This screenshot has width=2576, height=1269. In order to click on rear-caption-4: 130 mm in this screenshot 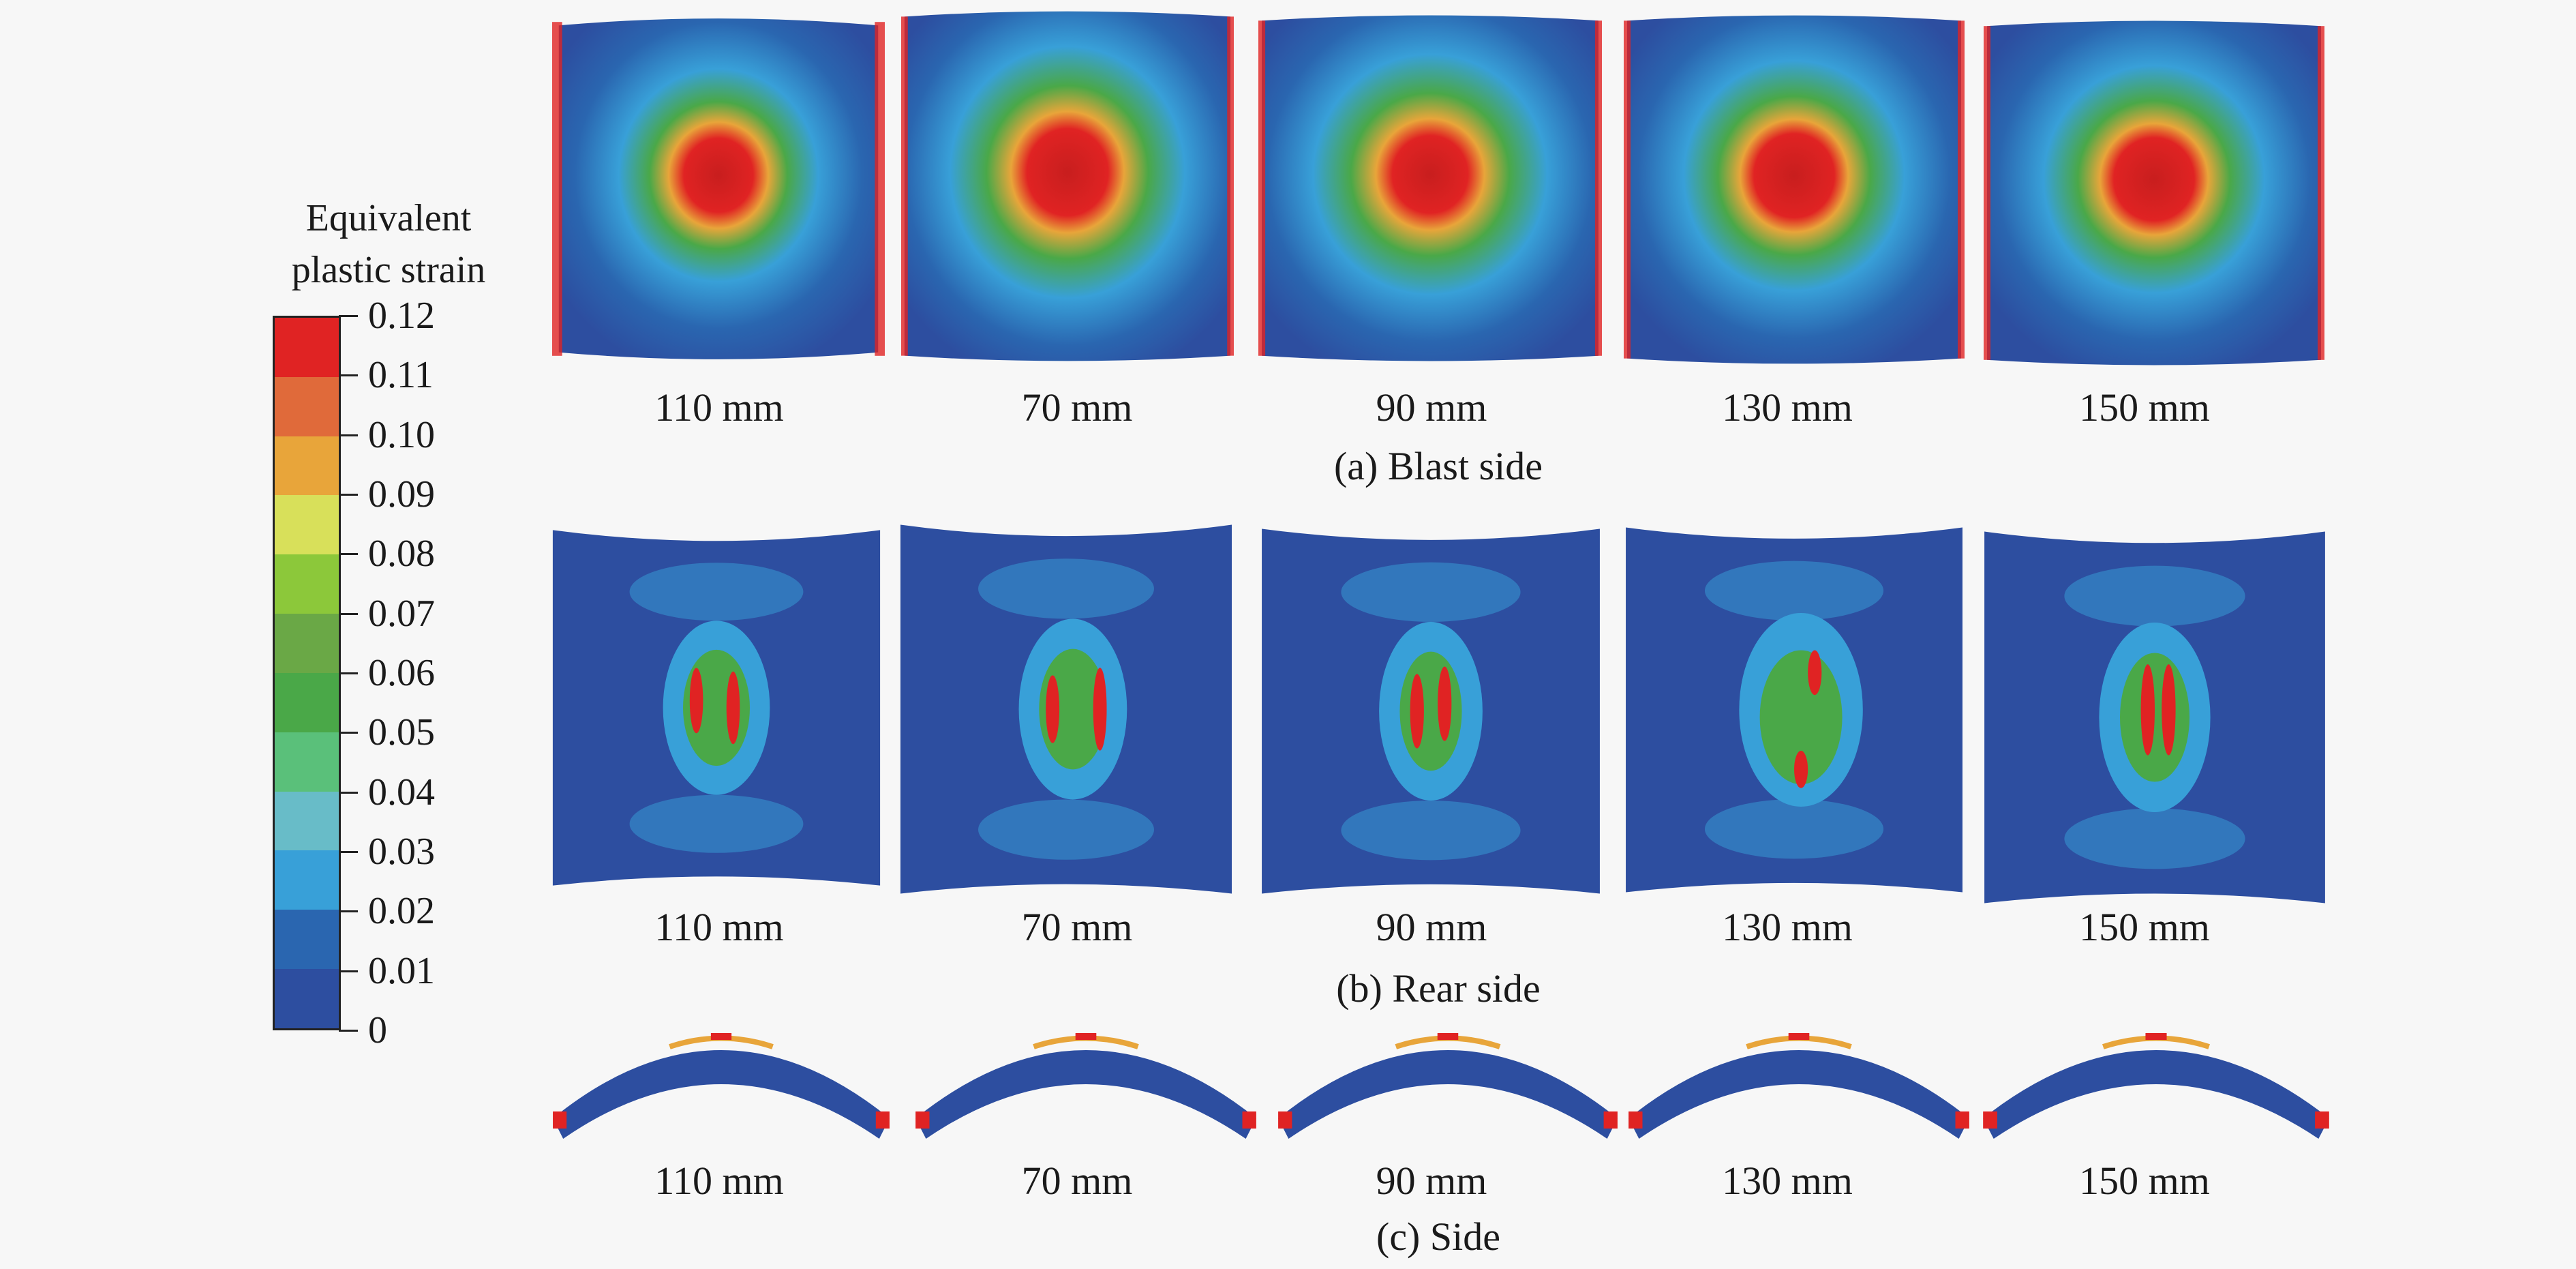, I will do `click(1788, 927)`.